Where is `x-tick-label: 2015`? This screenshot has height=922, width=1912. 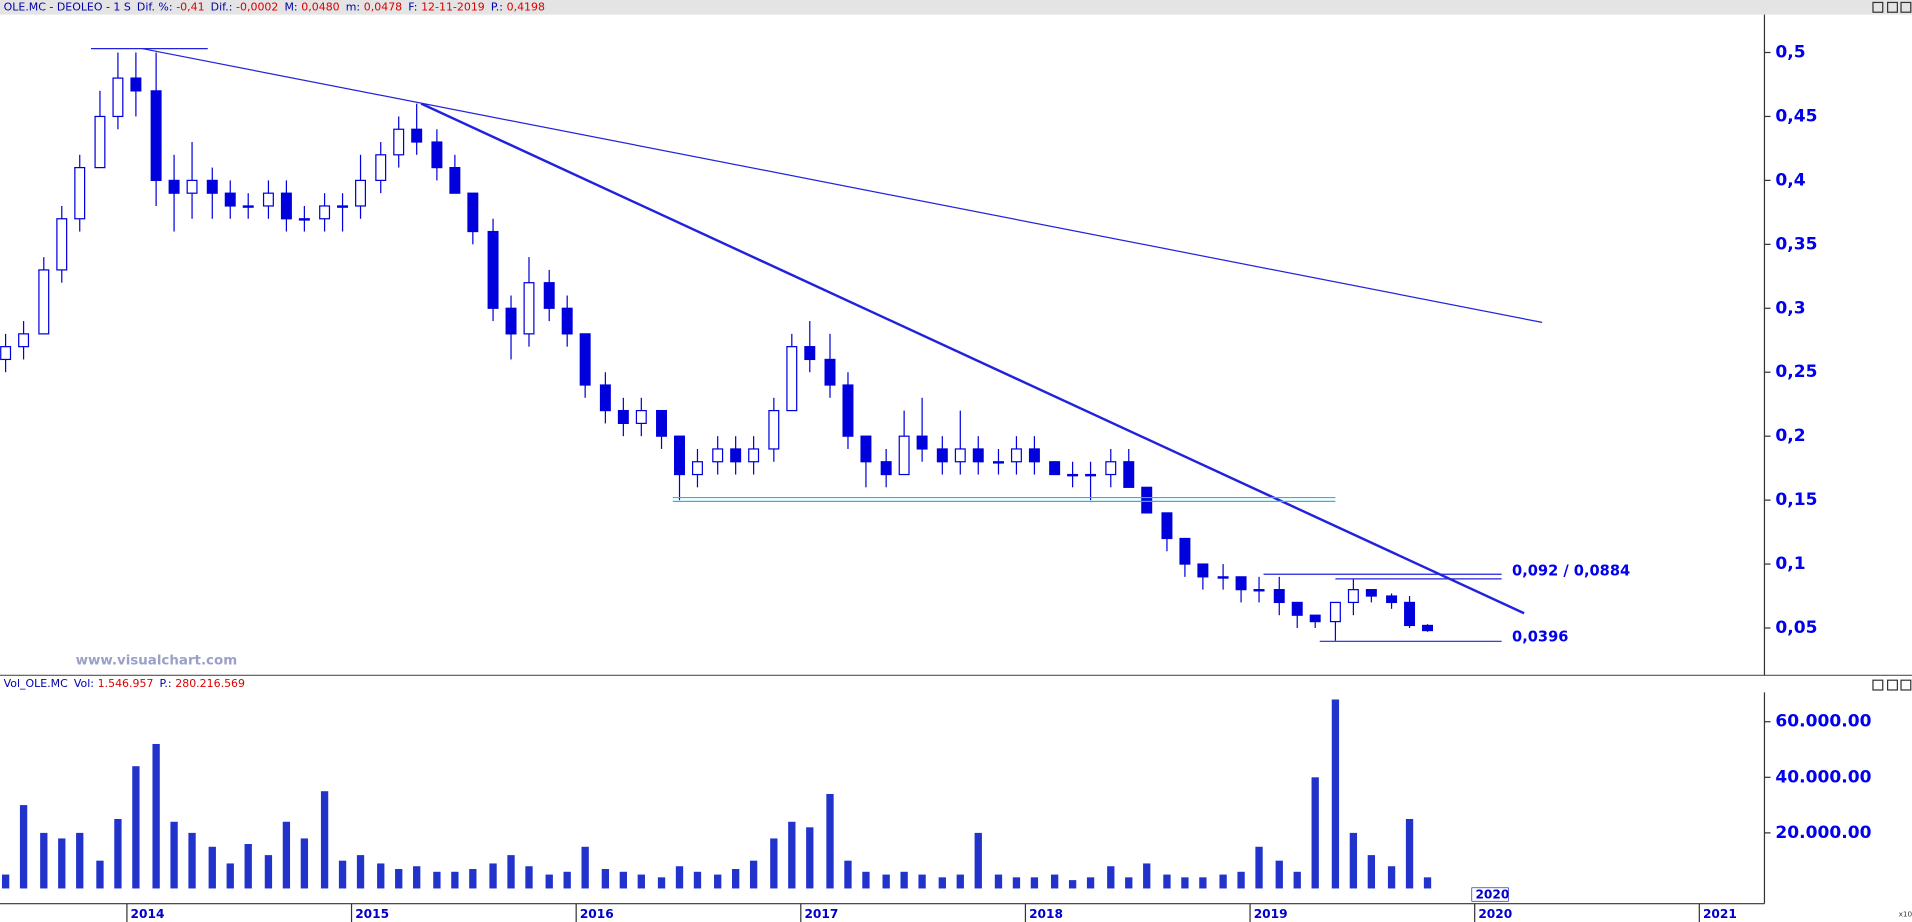
x-tick-label: 2015 is located at coordinates (372, 914).